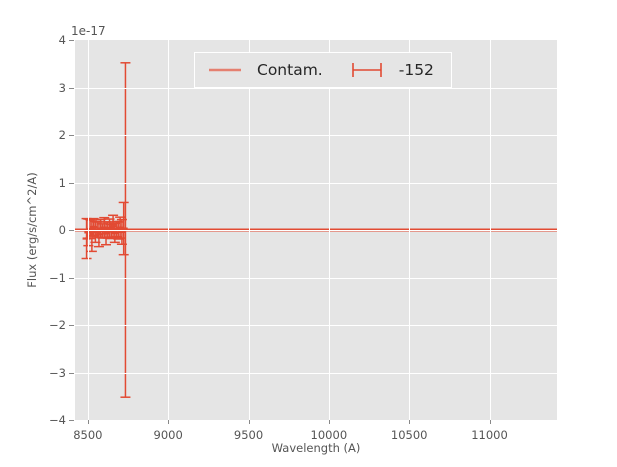 The image size is (617, 467). Describe the element at coordinates (290, 70) in the screenshot. I see `legend-label-contam: Contam.` at that location.